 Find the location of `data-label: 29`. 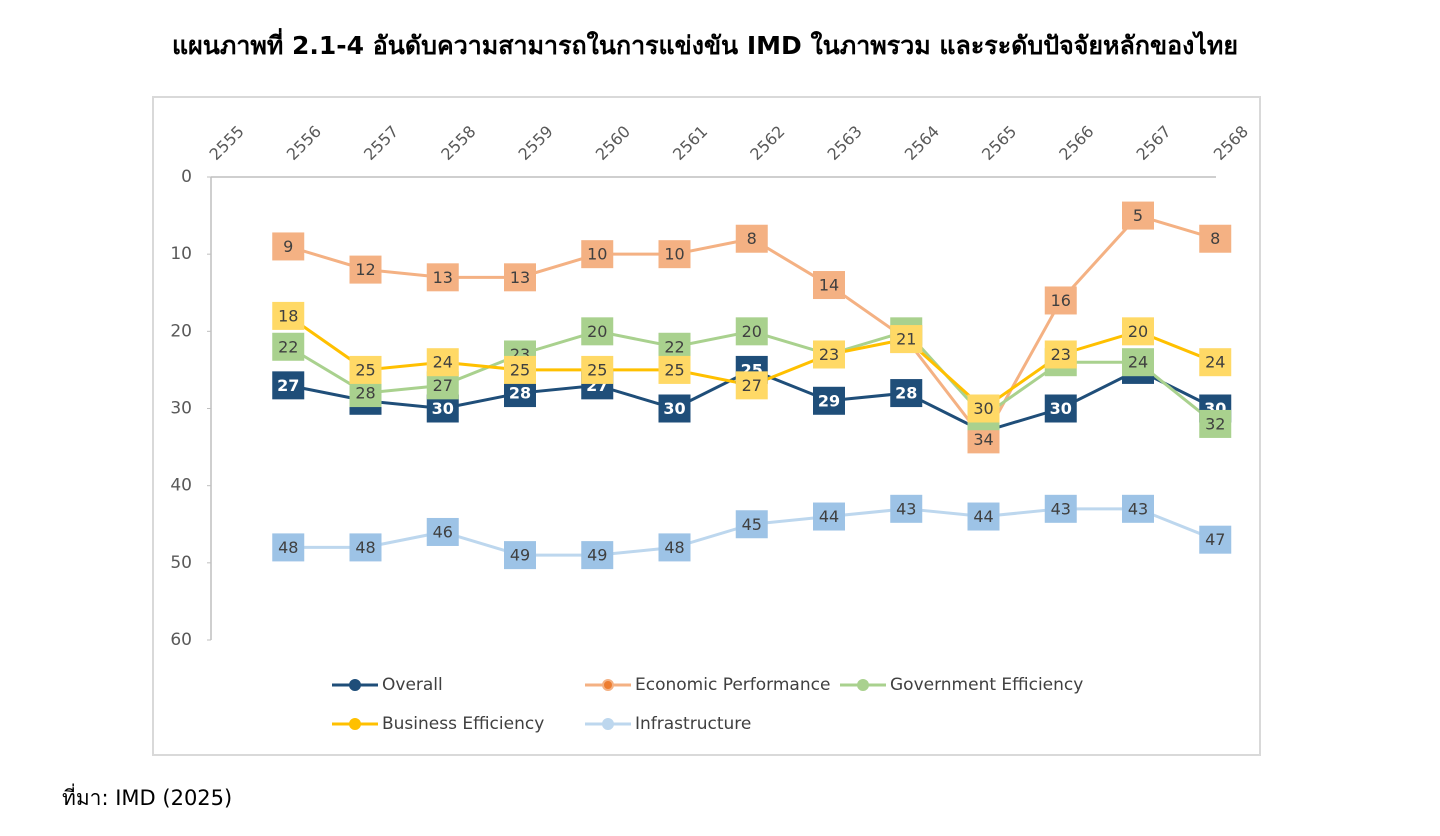

data-label: 29 is located at coordinates (829, 400).